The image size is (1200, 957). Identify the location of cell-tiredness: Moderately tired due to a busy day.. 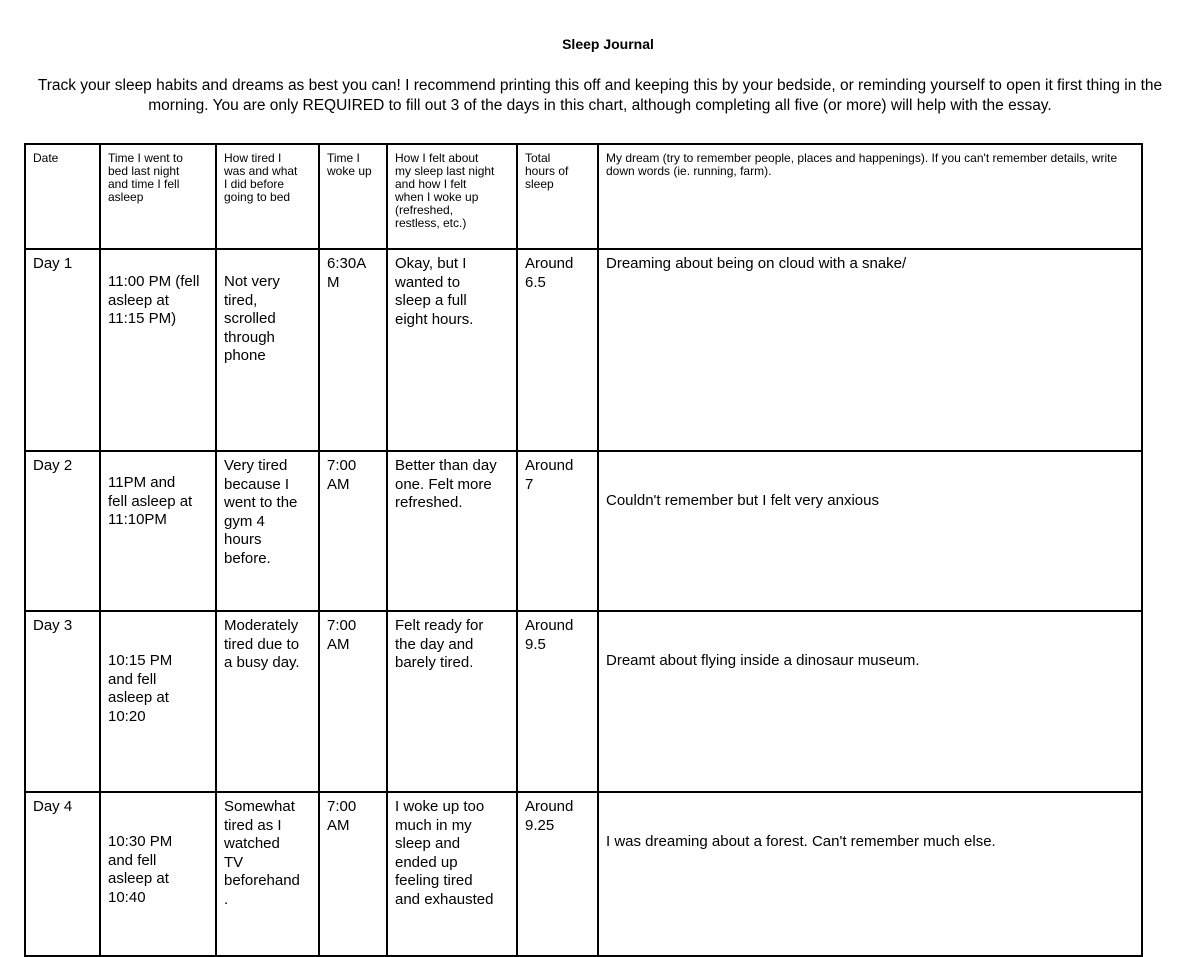
(267, 701).